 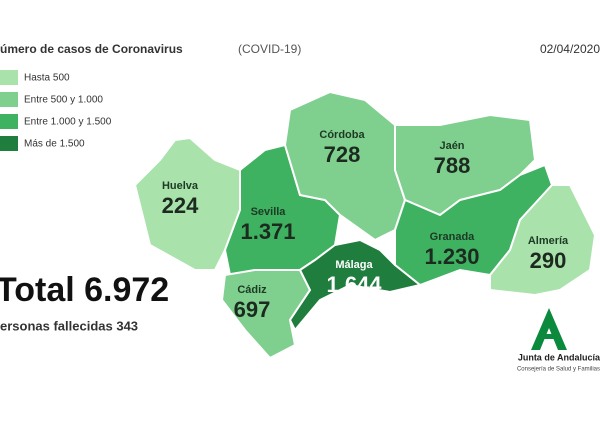 I want to click on province-value: 728, so click(x=342, y=154).